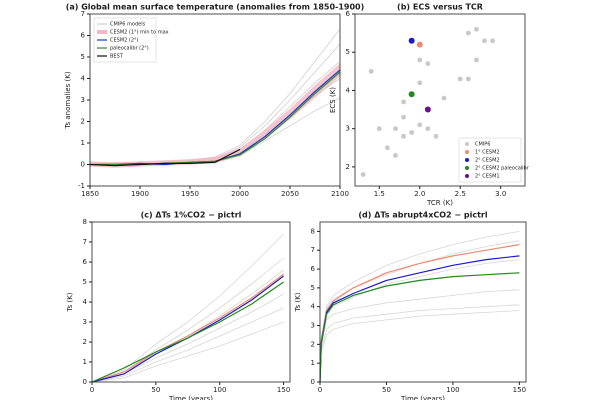 This screenshot has height=400, width=600. I want to click on legend-label: 2° CESM2, so click(487, 161).